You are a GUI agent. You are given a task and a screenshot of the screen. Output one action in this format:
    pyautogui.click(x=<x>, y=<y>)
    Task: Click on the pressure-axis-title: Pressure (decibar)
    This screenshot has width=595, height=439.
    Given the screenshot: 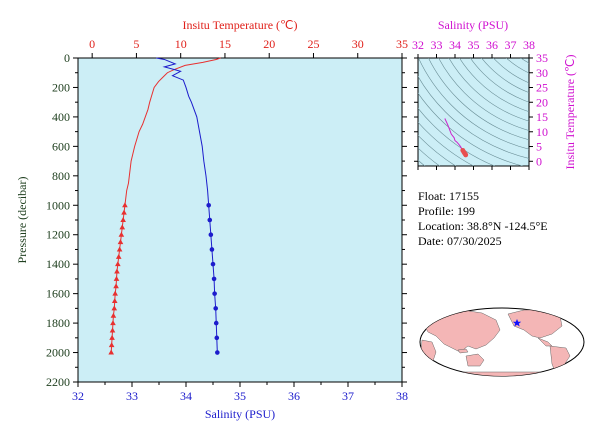 What is the action you would take?
    pyautogui.click(x=22, y=220)
    